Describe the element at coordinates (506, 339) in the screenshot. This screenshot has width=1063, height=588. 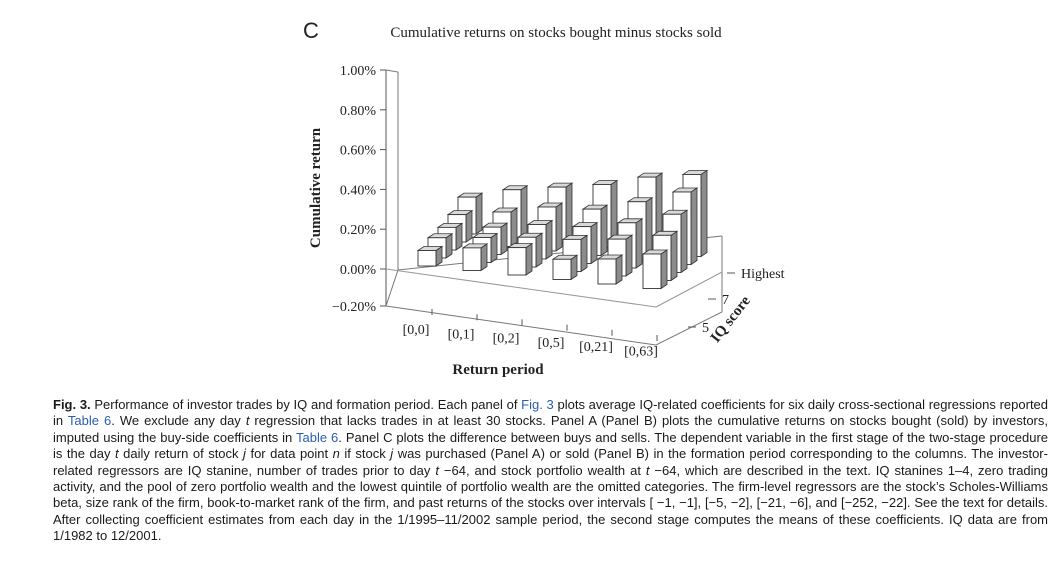
I see `x-tick-label: [0,2]` at that location.